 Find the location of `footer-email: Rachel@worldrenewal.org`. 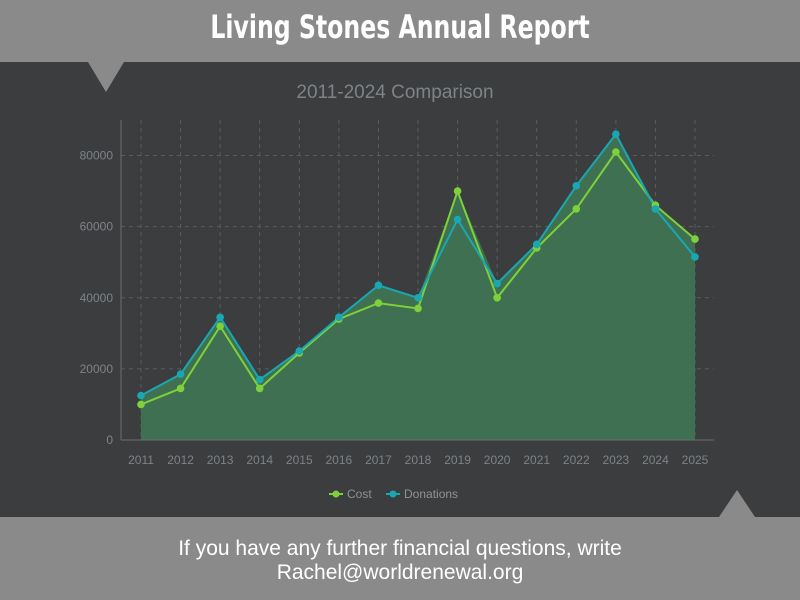

footer-email: Rachel@worldrenewal.org is located at coordinates (400, 572).